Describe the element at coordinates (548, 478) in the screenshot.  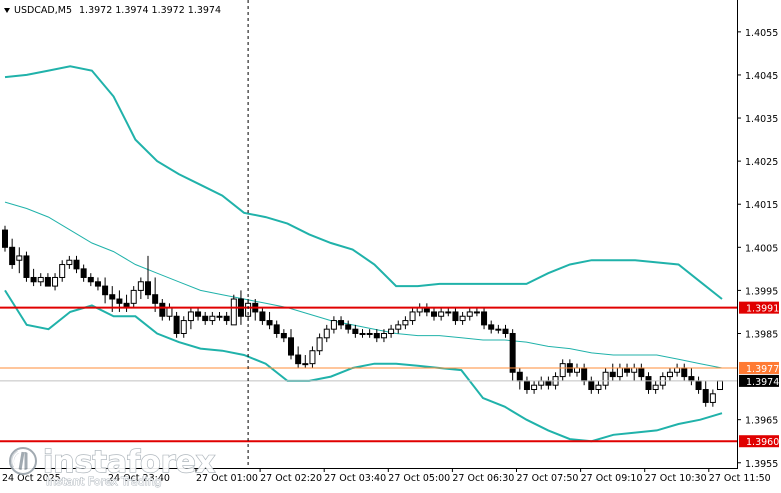
I see `x-tick-label: 27 Oct 07:50` at that location.